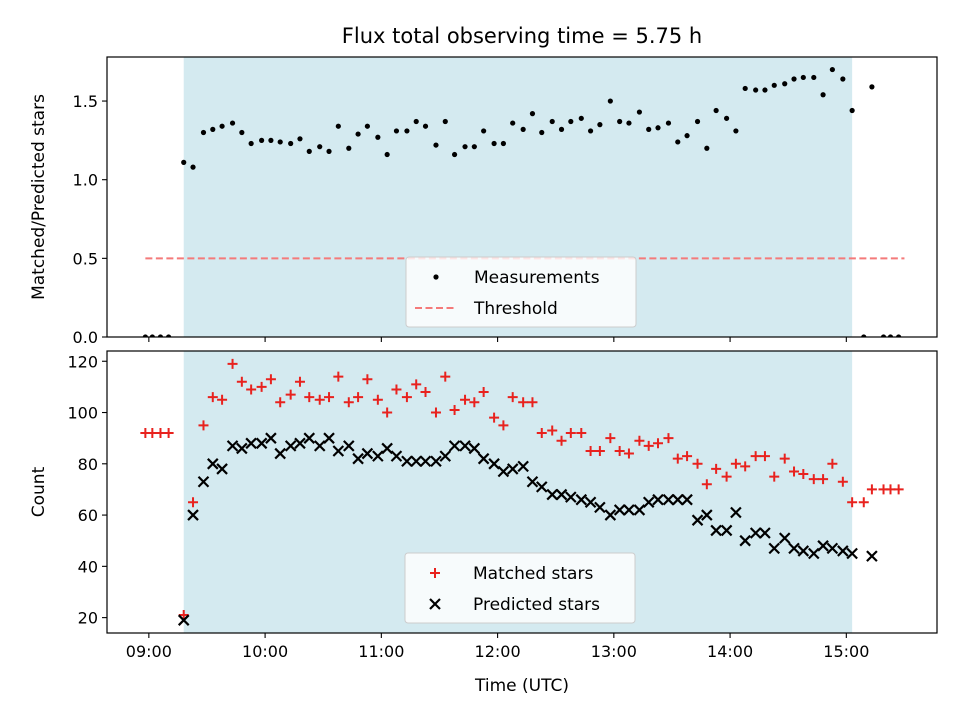 The width and height of the screenshot is (960, 720). I want to click on bottom-xtick-label: 13:00, so click(614, 651).